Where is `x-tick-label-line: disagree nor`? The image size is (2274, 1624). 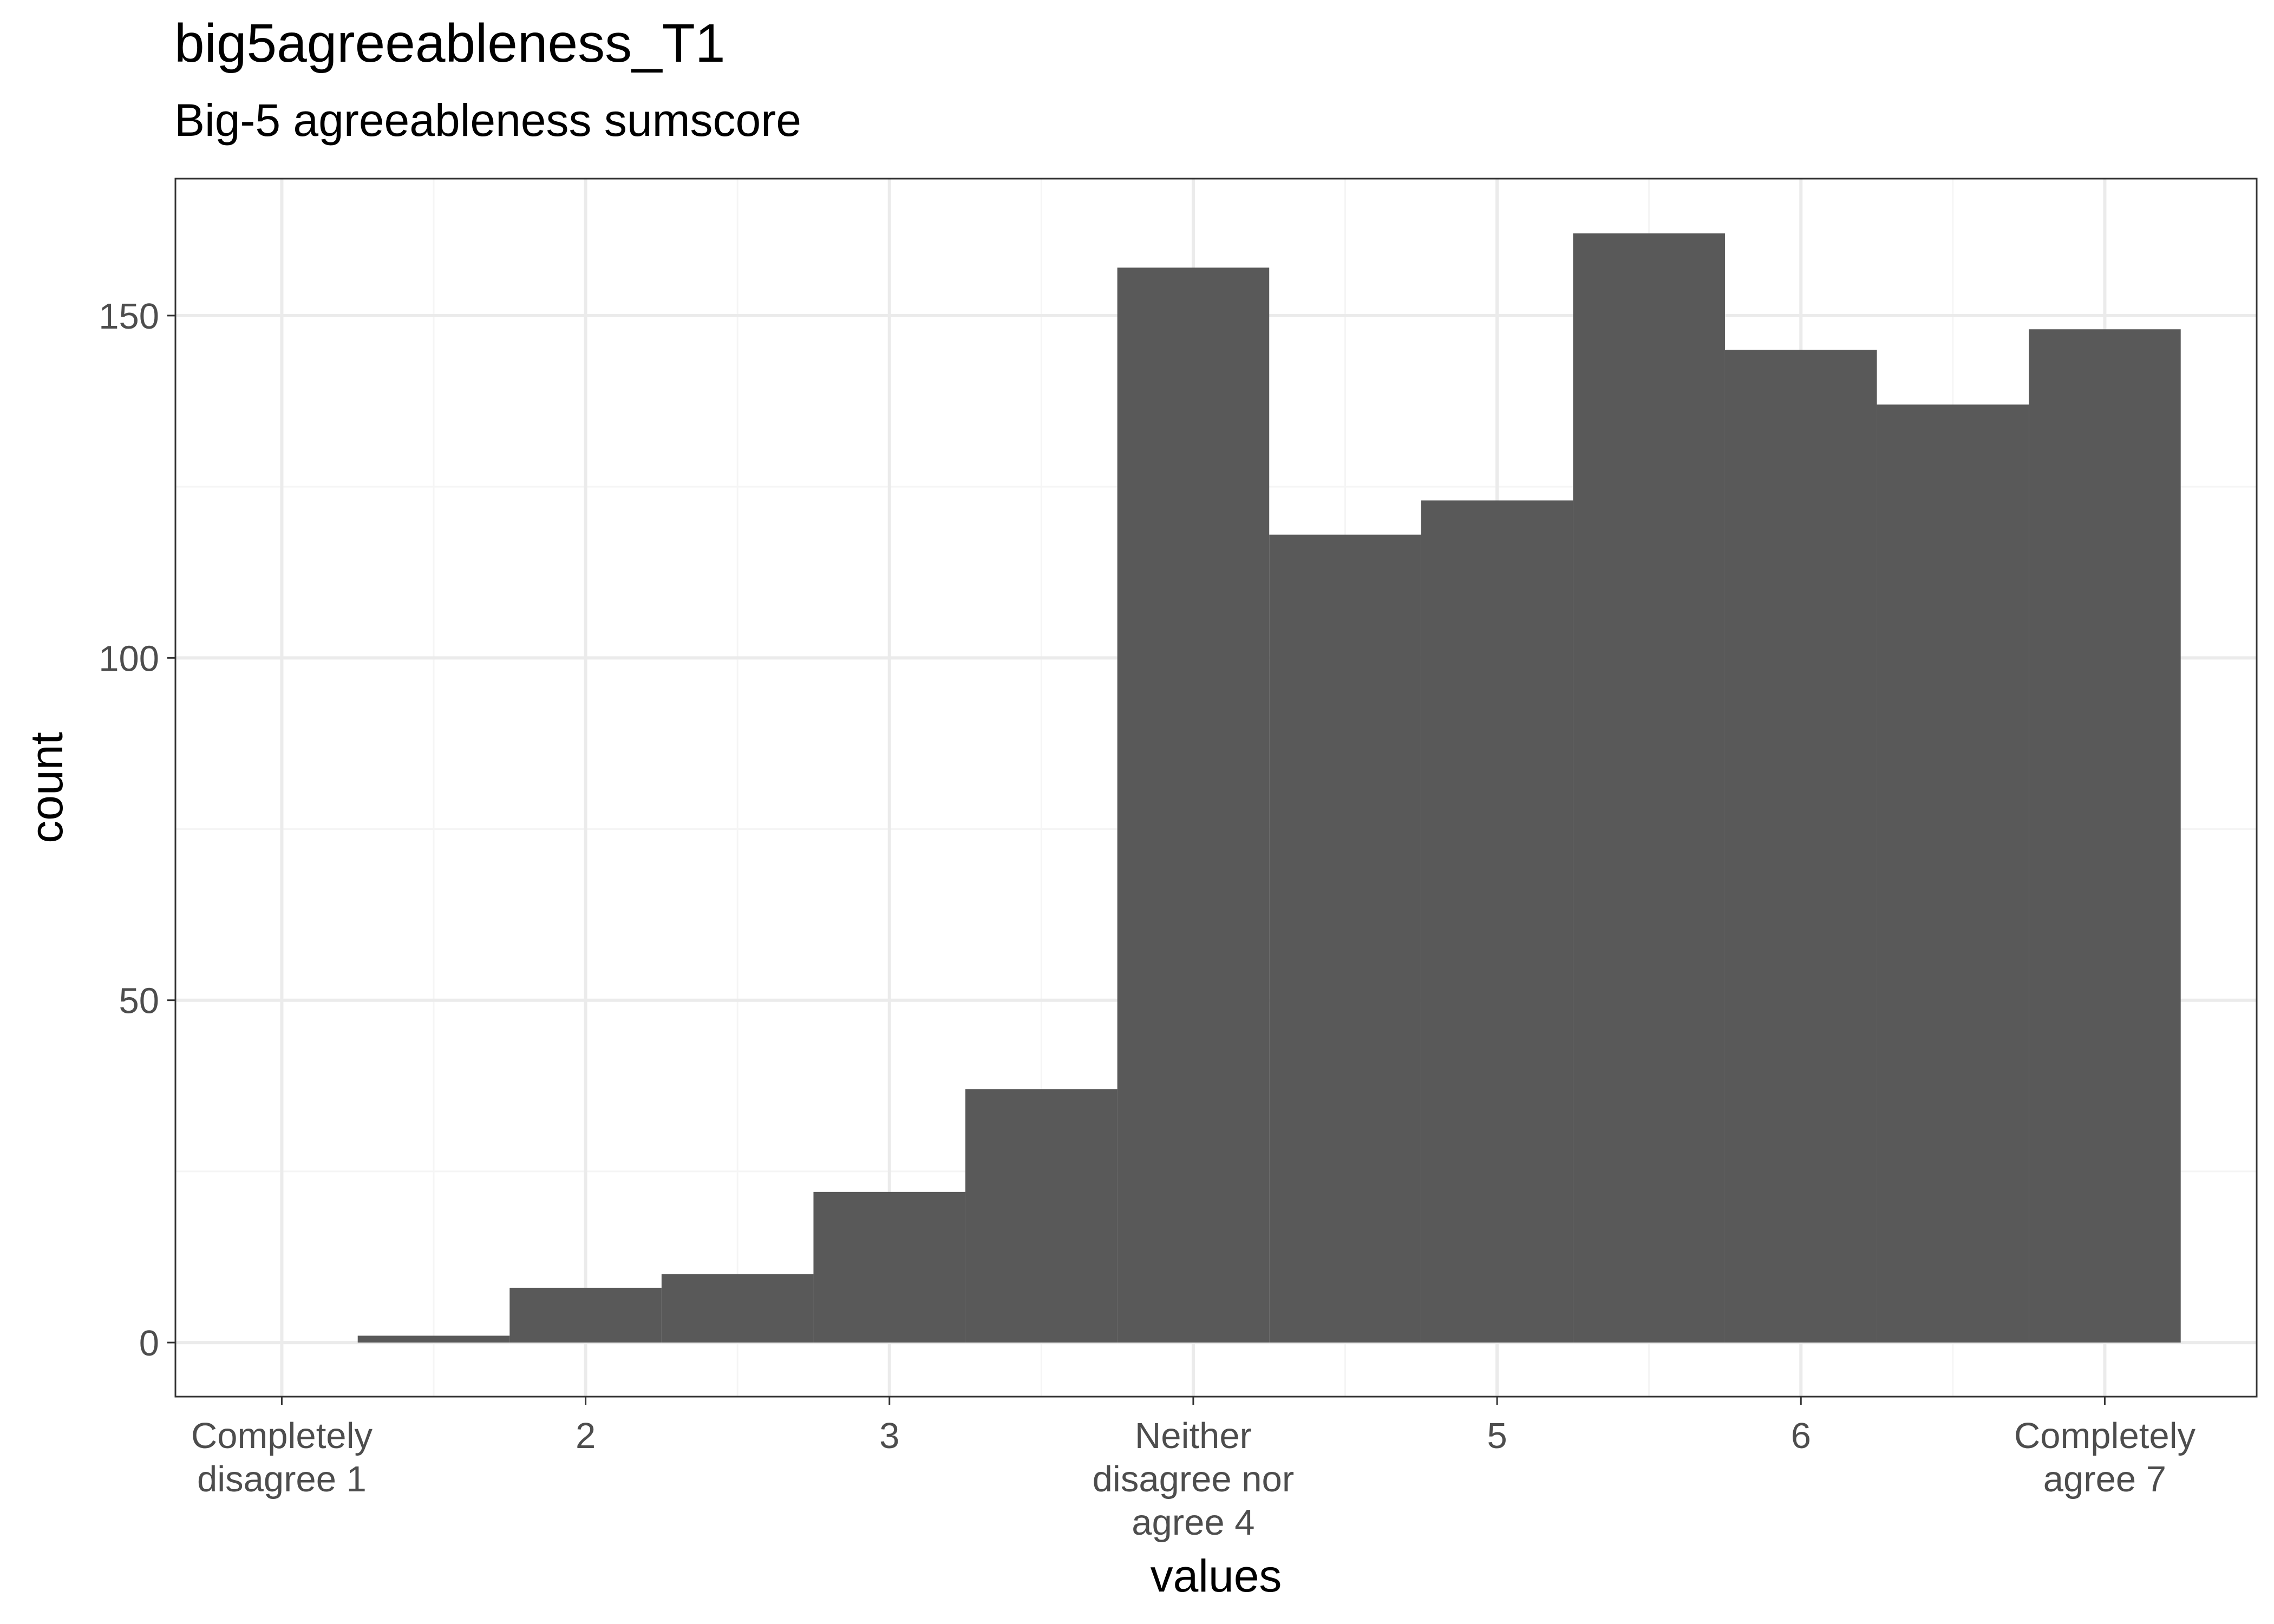 x-tick-label-line: disagree nor is located at coordinates (1194, 1479).